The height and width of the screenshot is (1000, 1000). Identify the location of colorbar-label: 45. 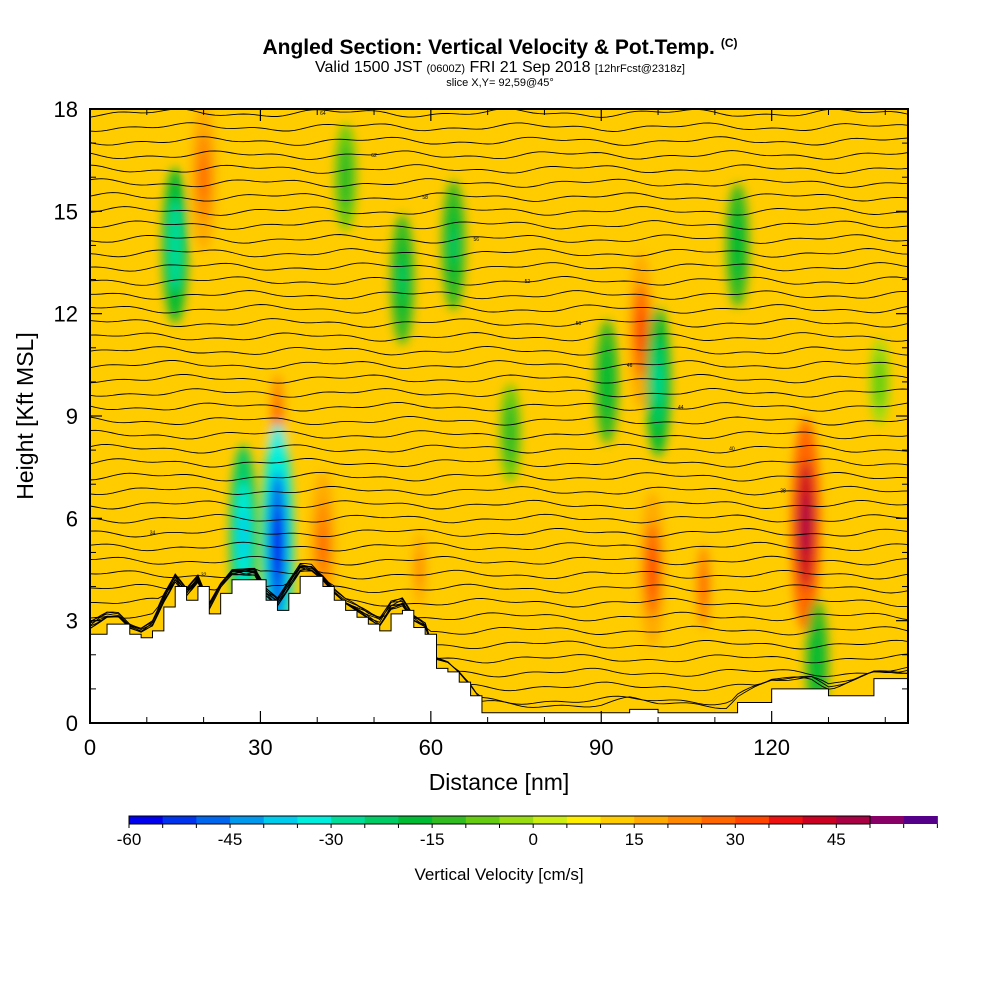
(836, 839).